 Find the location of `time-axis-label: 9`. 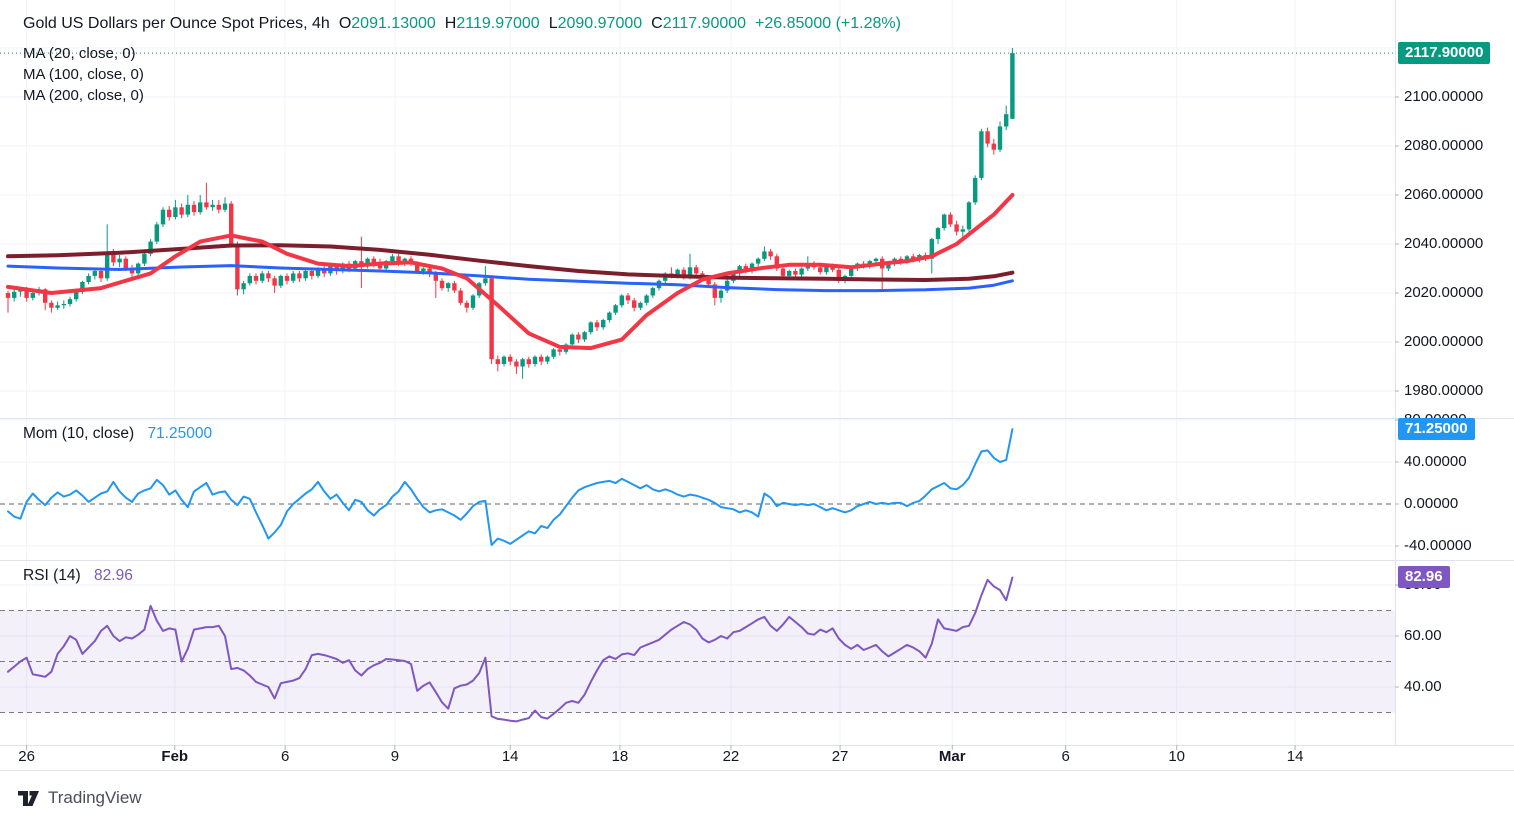

time-axis-label: 9 is located at coordinates (395, 756).